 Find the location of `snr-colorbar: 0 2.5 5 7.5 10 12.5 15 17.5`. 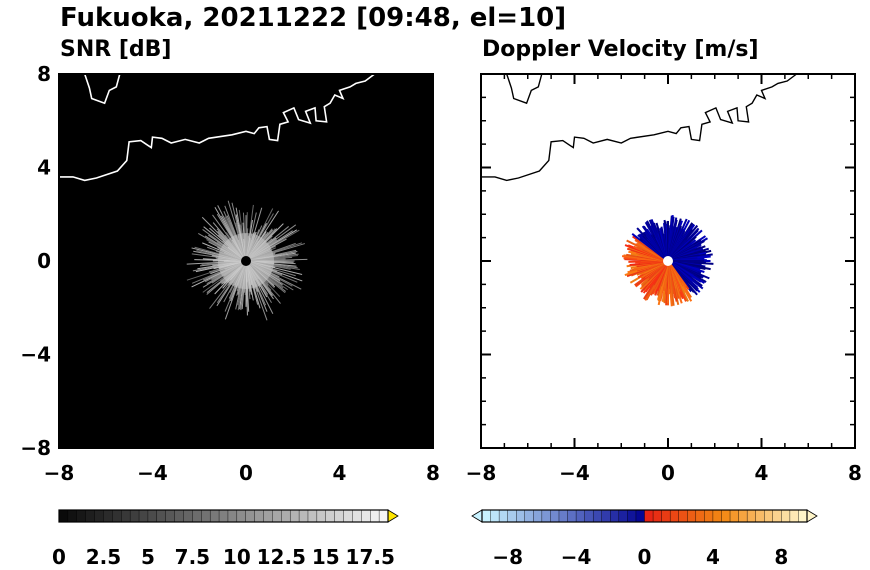

snr-colorbar: 0 2.5 5 7.5 10 12.5 15 17.5 is located at coordinates (225, 539).